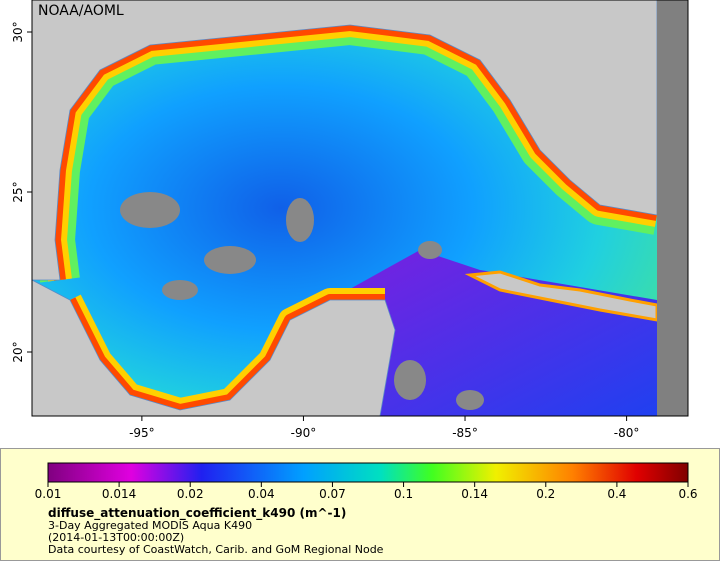 The height and width of the screenshot is (561, 720). I want to click on land-yucatan, so click(214, 347).